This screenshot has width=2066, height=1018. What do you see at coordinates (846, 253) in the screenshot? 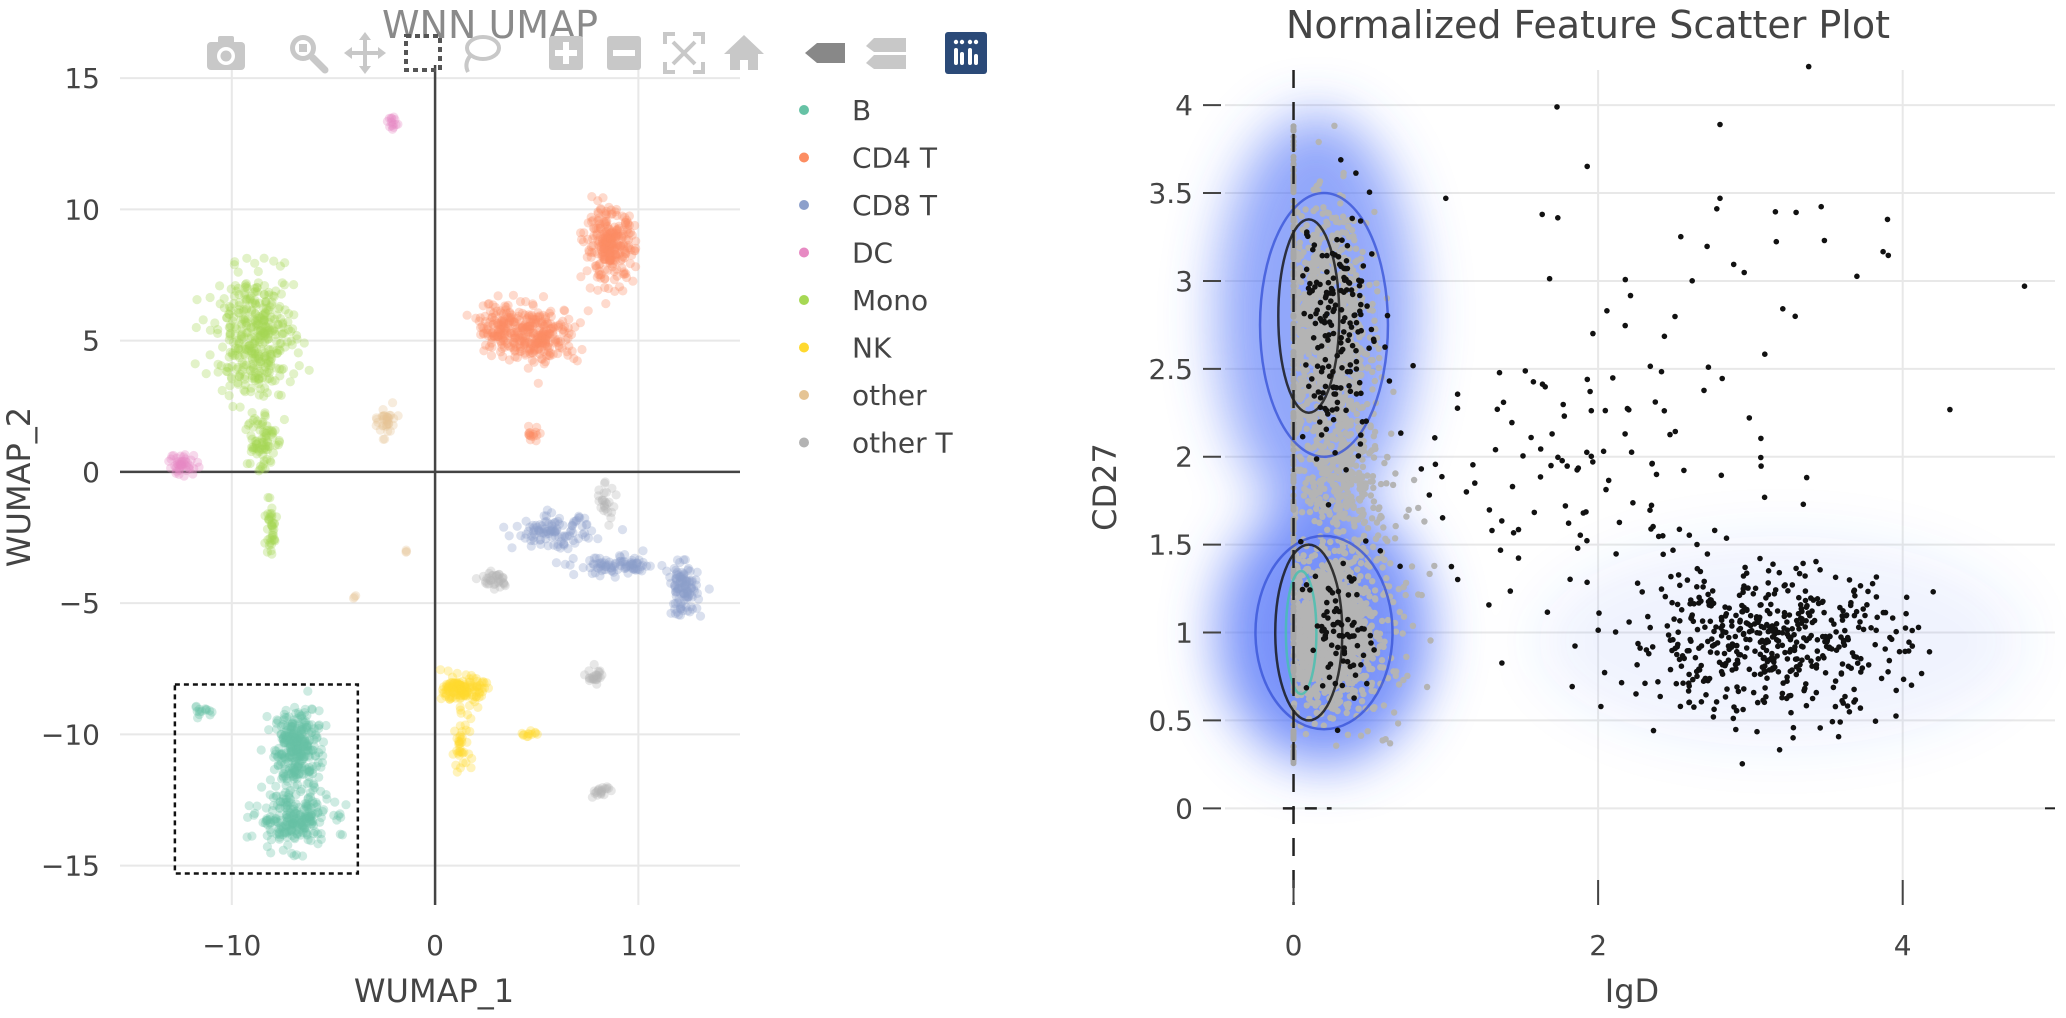
I see `legend-item-dc: DC` at bounding box center [846, 253].